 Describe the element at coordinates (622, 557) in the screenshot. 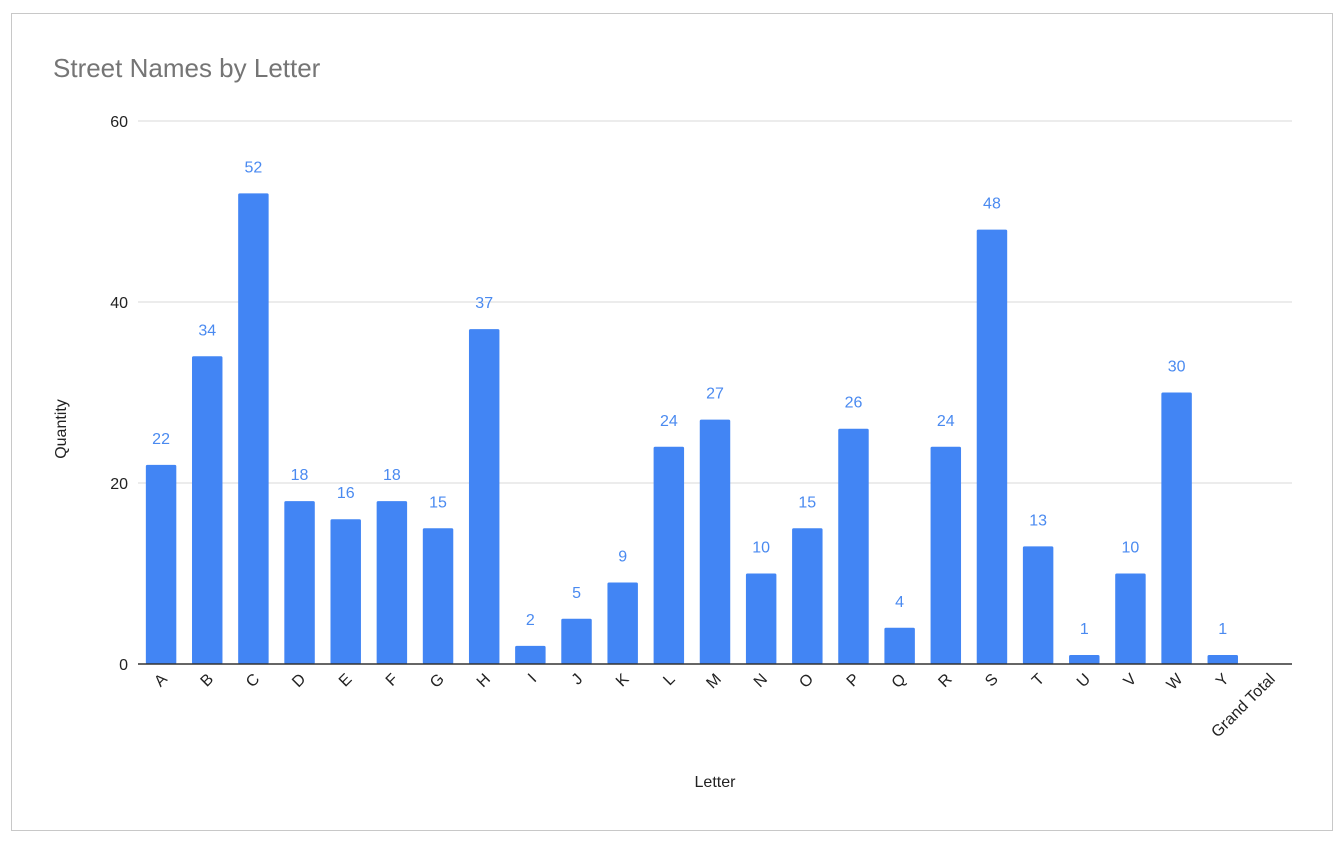

I see `data-label: 9` at that location.